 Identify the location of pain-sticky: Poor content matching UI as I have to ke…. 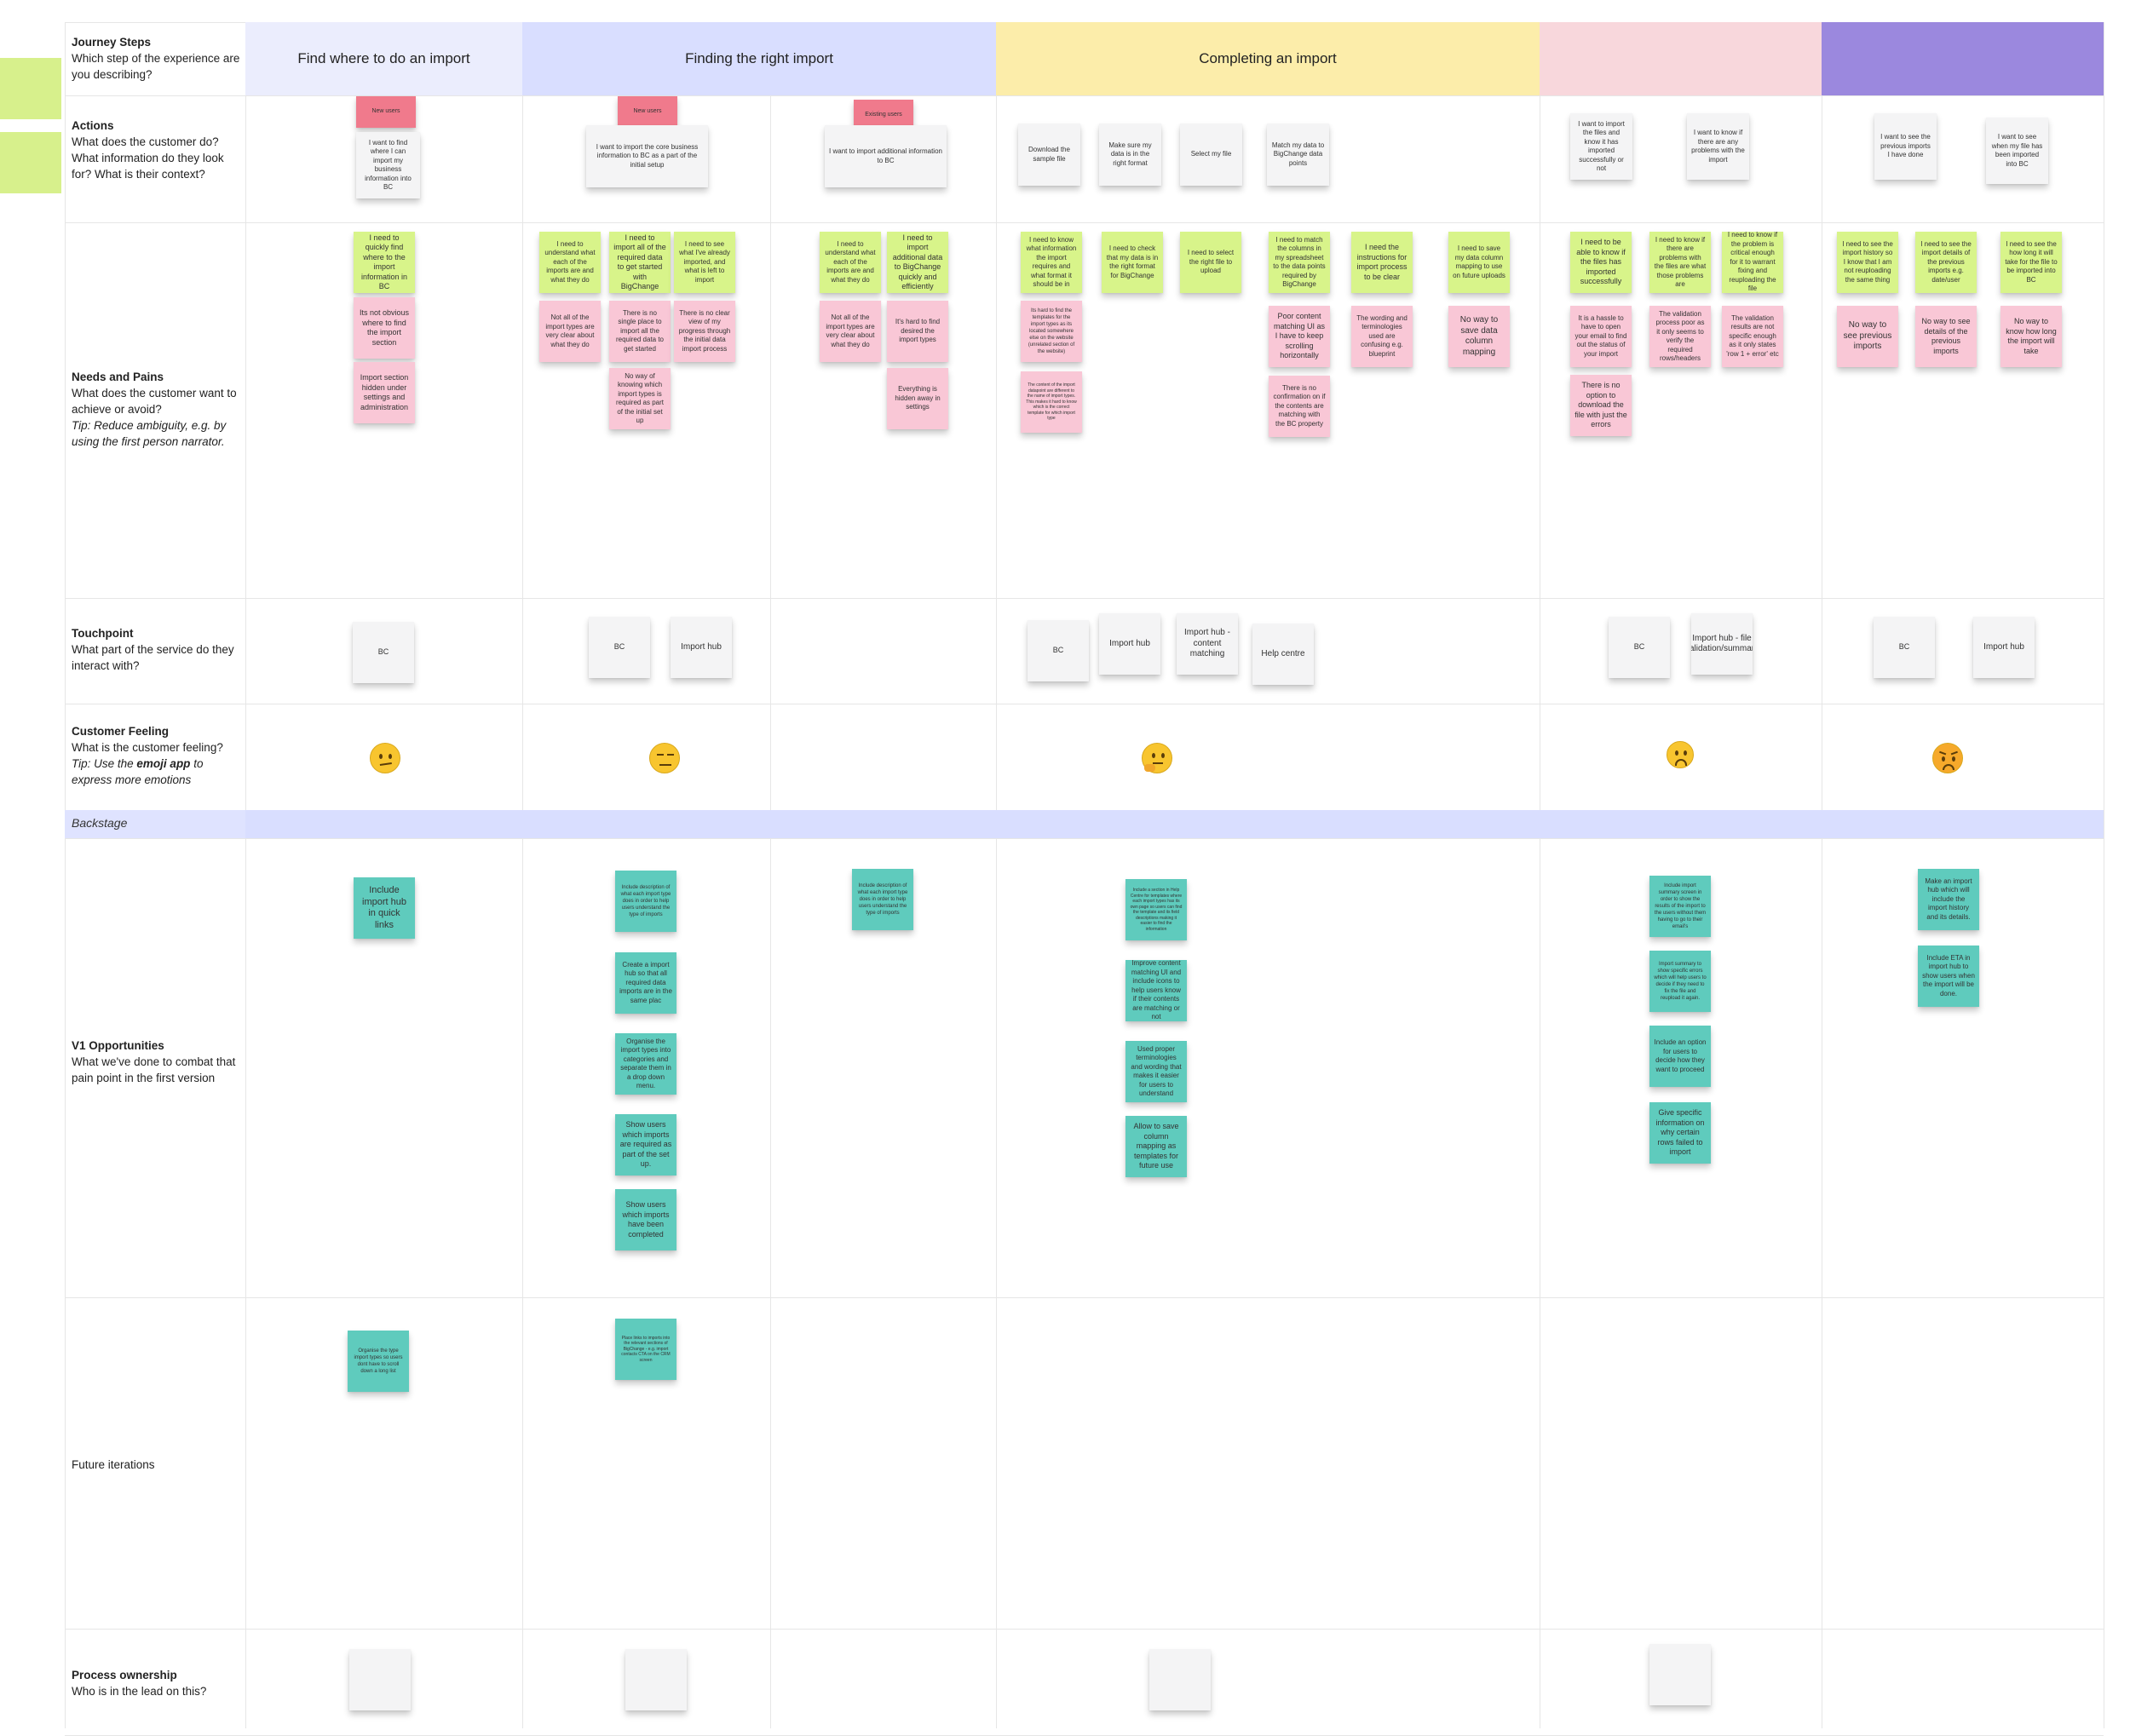
(1299, 336).